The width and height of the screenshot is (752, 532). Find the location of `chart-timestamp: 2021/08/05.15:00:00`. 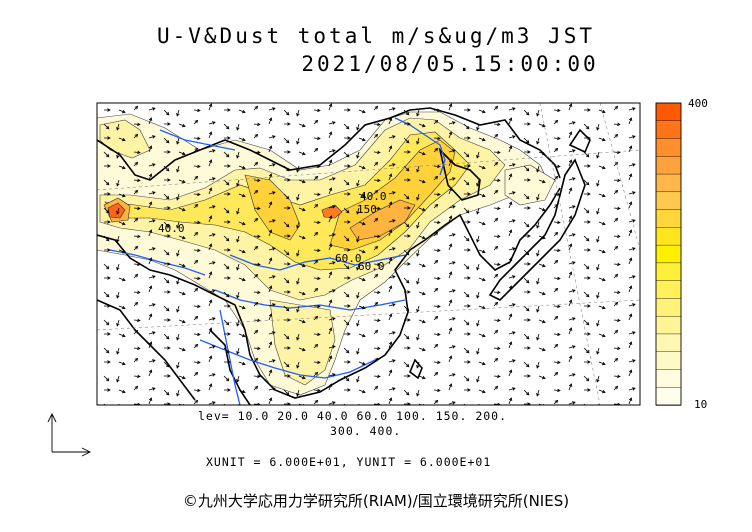

chart-timestamp: 2021/08/05.15:00:00 is located at coordinates (450, 64).